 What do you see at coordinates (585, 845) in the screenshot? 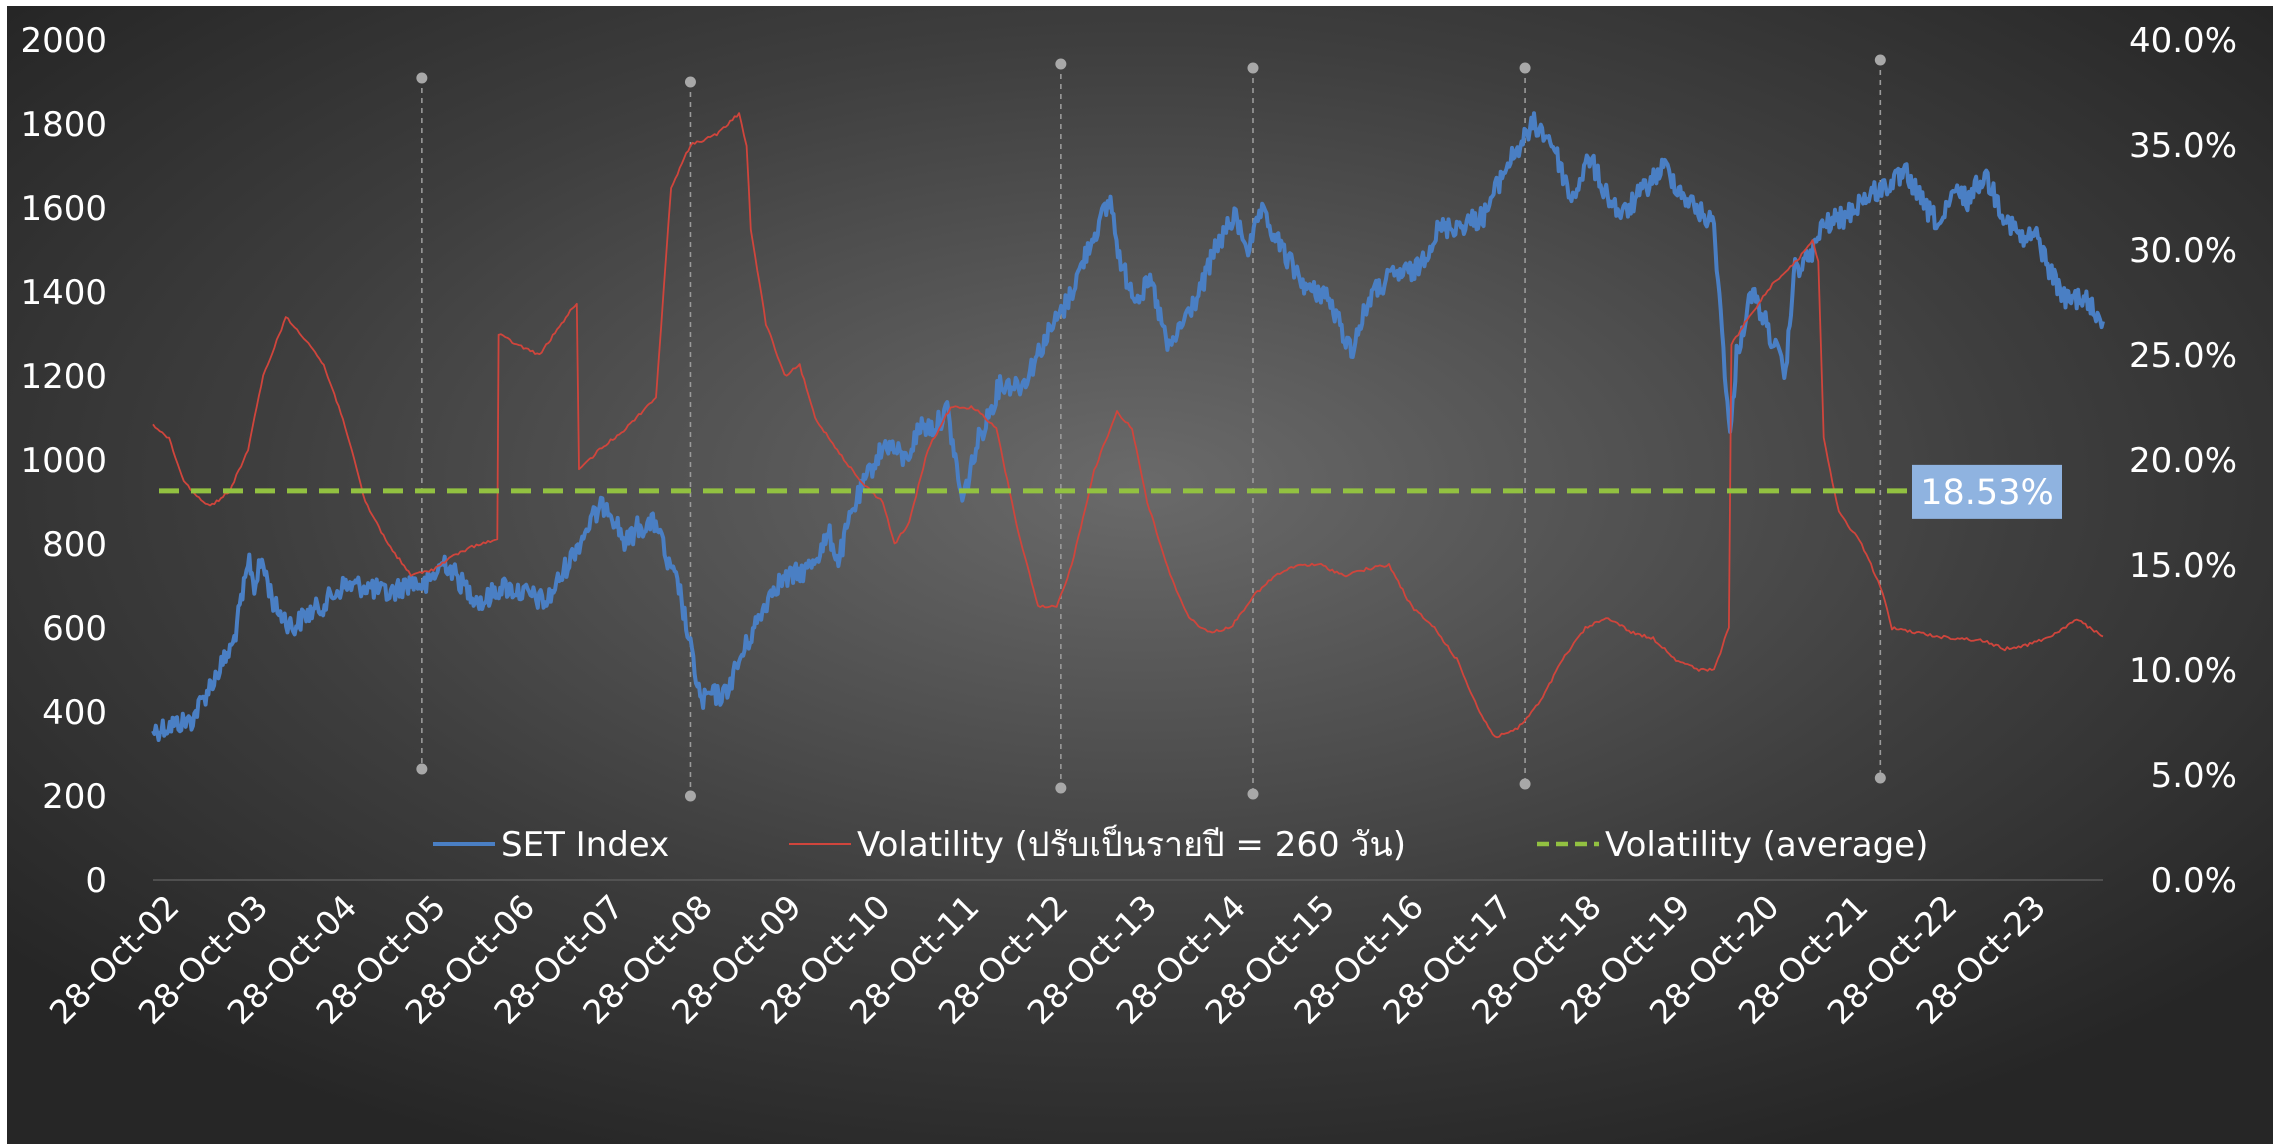
I see `legend-set-index-label: SET Index` at bounding box center [585, 845].